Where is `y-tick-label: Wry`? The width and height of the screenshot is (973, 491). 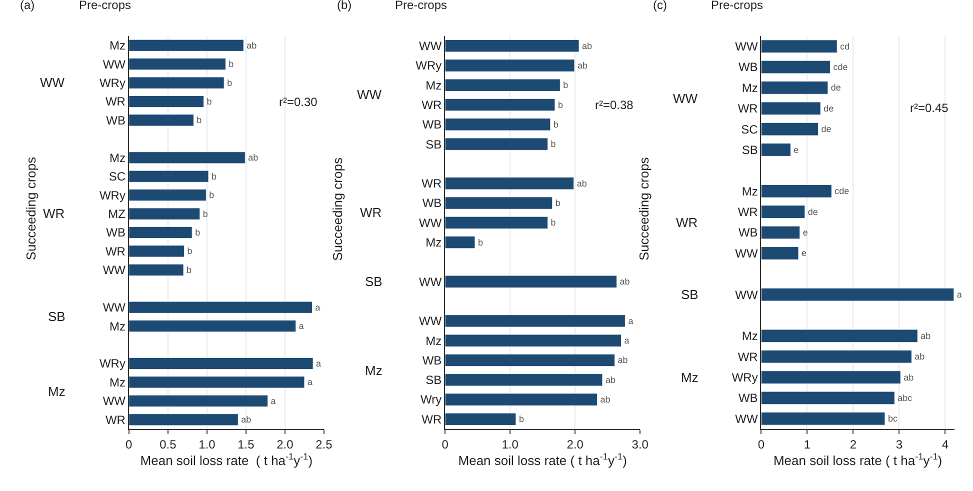 y-tick-label: Wry is located at coordinates (431, 399).